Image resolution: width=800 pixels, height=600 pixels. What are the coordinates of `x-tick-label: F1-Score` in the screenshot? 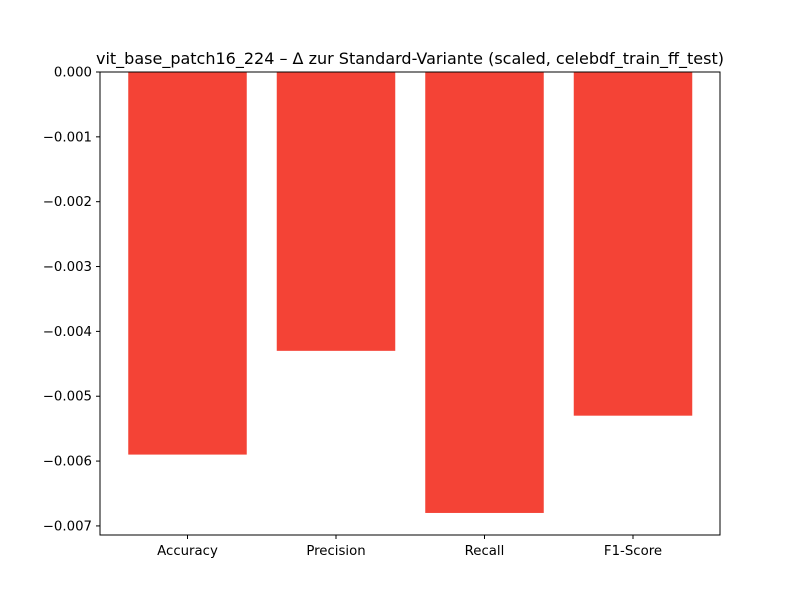 It's located at (633, 551).